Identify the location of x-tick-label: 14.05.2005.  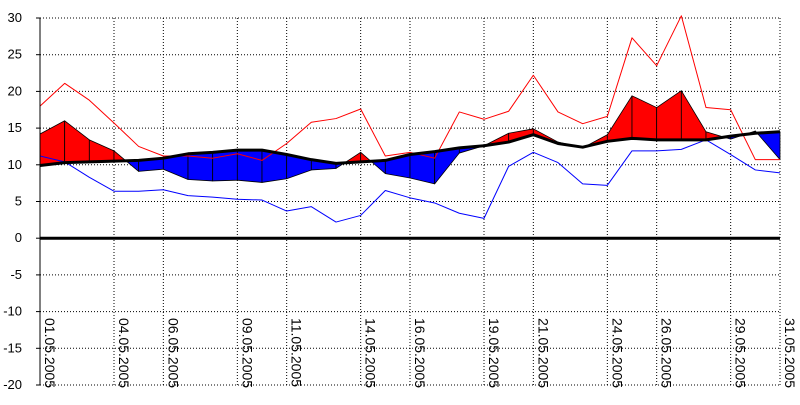
(371, 353).